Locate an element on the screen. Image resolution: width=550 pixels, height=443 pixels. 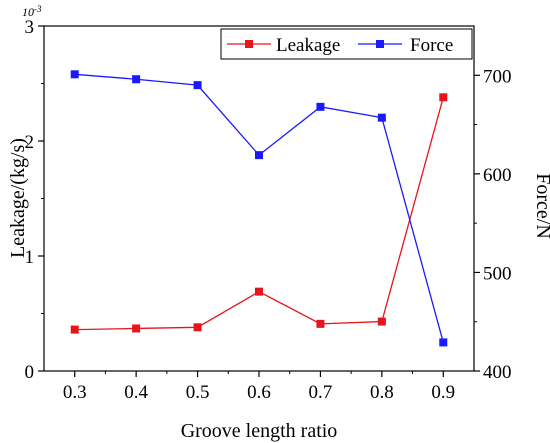
x-axis-title: Groove length ratio is located at coordinates (259, 431).